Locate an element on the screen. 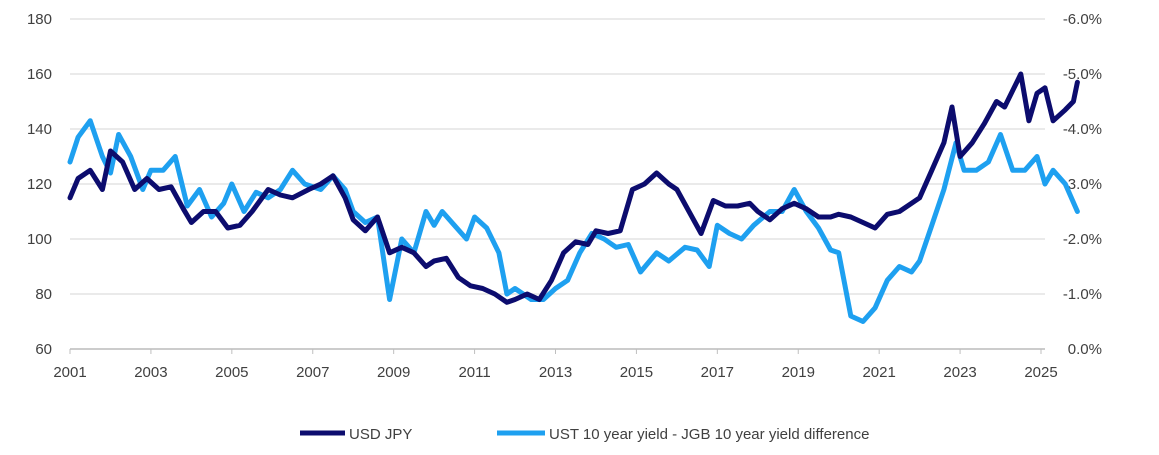 The width and height of the screenshot is (1159, 455). y2-tick-label: -2.0% is located at coordinates (1082, 239).